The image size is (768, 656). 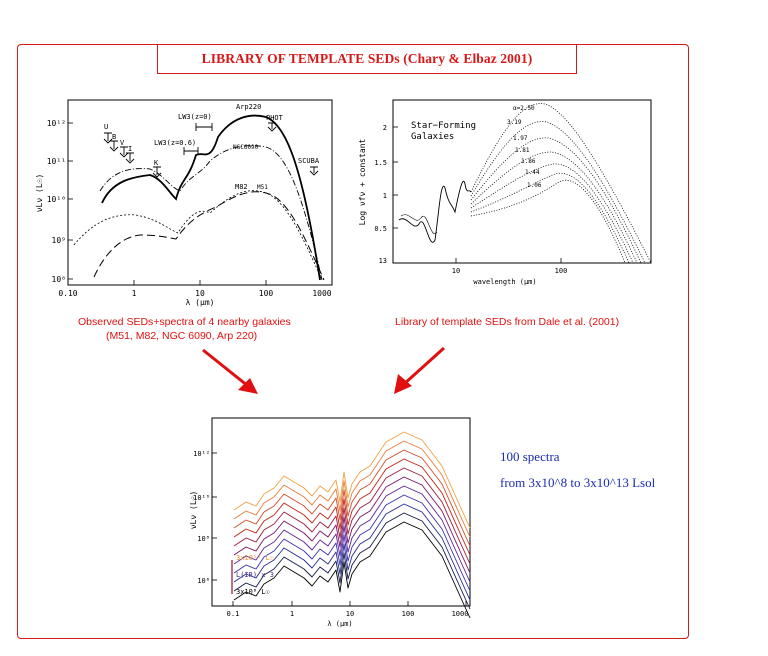 I want to click on alpha-label: 1.97, so click(x=520, y=138).